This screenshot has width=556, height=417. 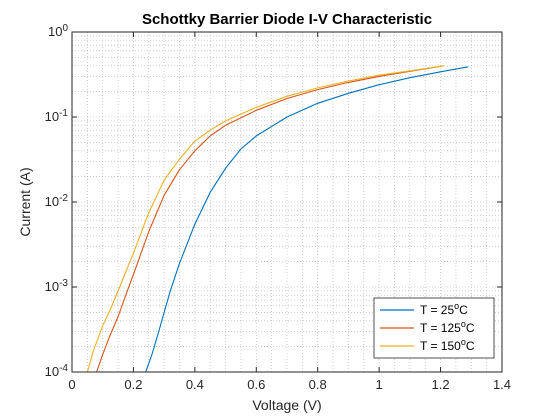 What do you see at coordinates (195, 384) in the screenshot?
I see `x-tick-label: 0.4` at bounding box center [195, 384].